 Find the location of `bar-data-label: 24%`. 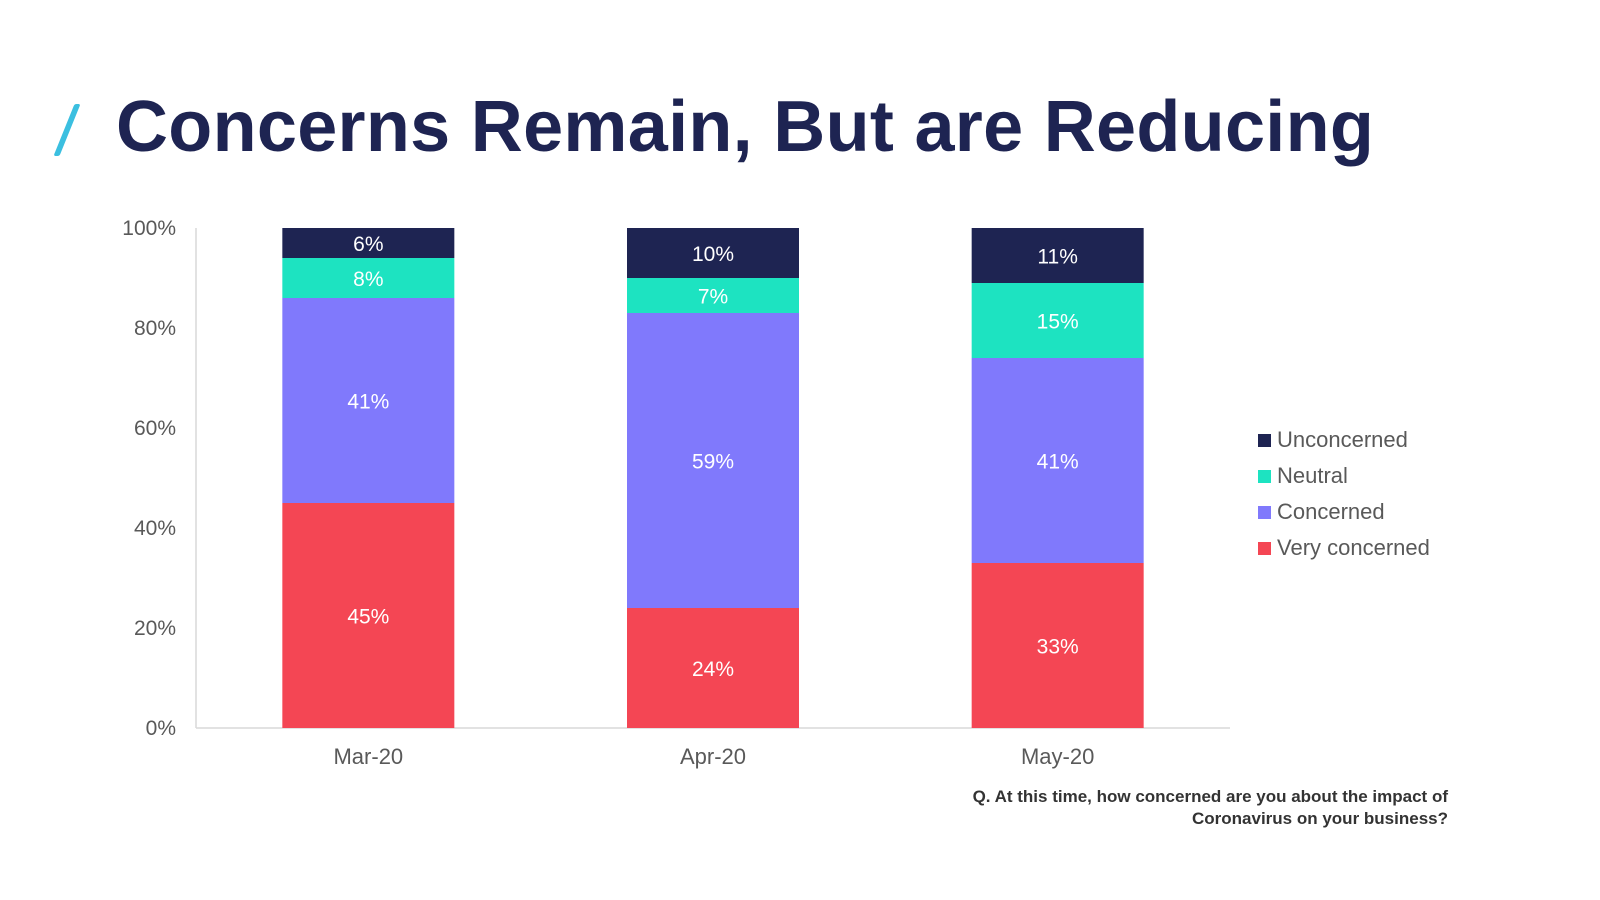

bar-data-label: 24% is located at coordinates (713, 669).